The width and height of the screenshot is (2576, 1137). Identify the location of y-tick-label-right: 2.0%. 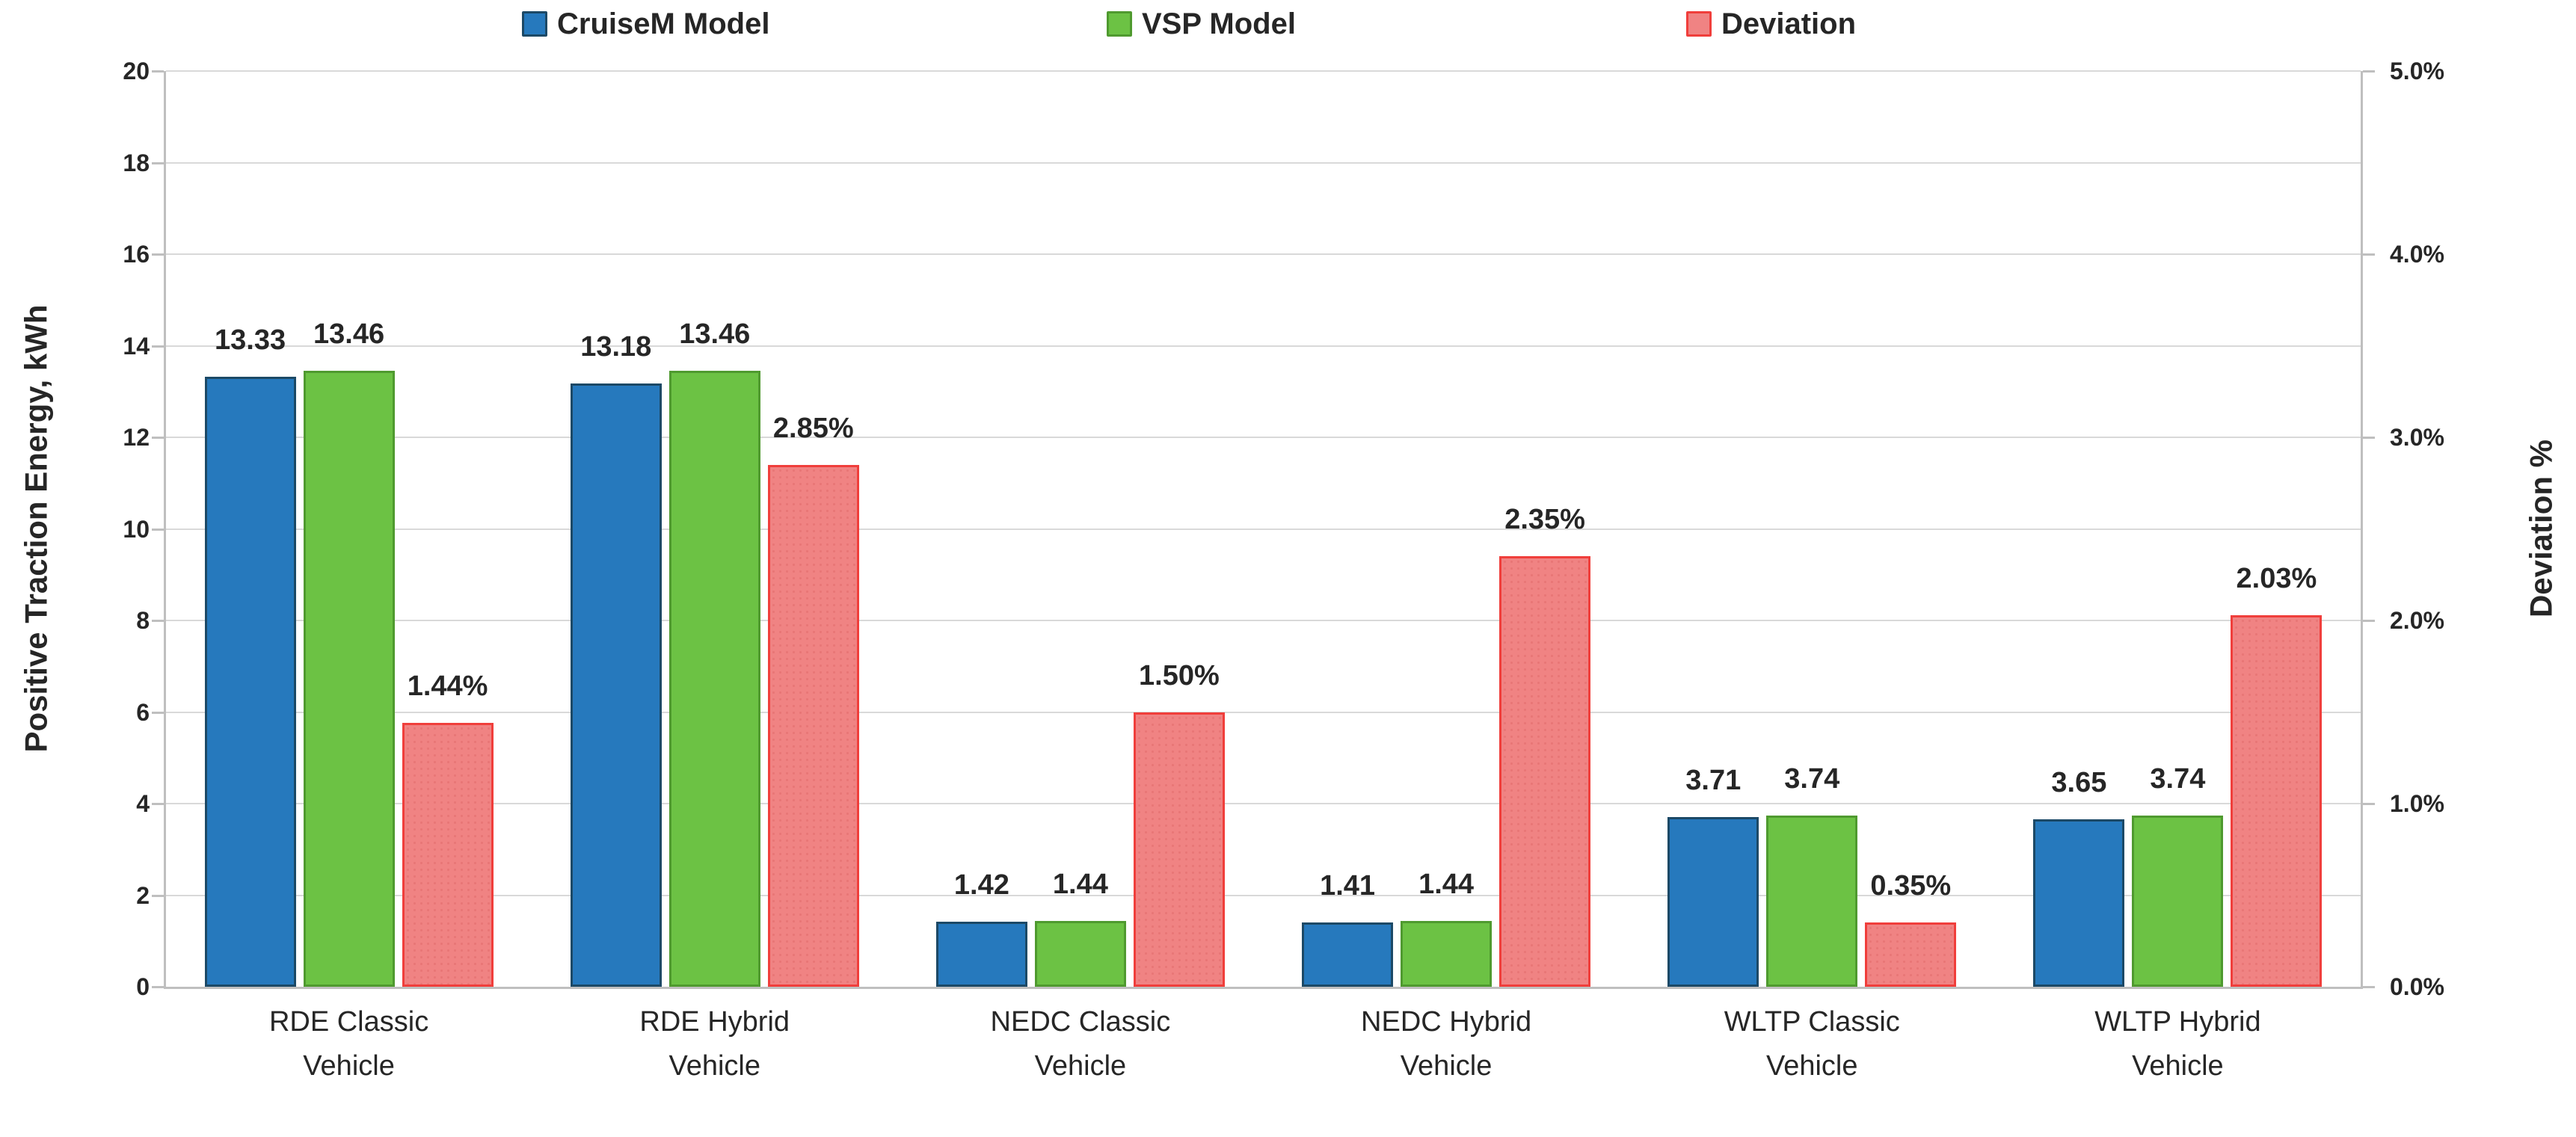
(2417, 621).